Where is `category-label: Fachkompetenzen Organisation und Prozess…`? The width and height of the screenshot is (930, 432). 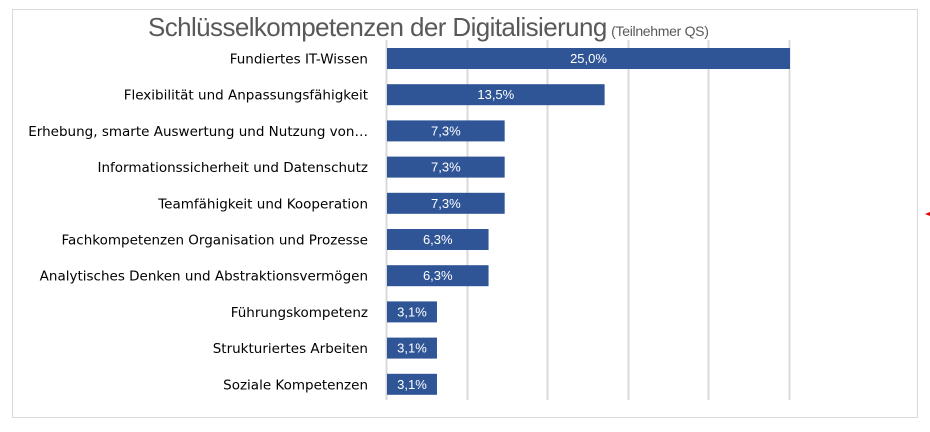 category-label: Fachkompetenzen Organisation und Prozess… is located at coordinates (215, 241).